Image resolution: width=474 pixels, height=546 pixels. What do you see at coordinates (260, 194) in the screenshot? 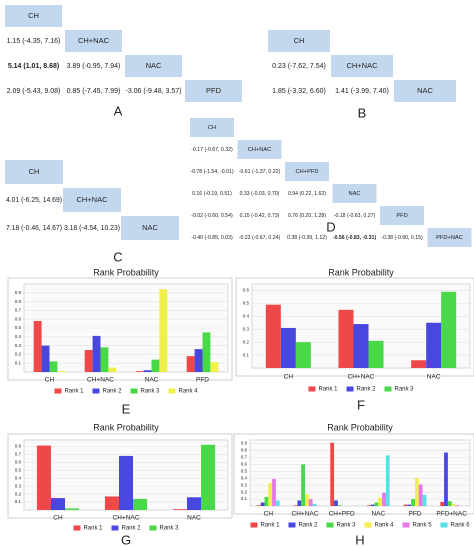
I see `comparison-cell: 0.33 (-0.03, 0.70)` at bounding box center [260, 194].